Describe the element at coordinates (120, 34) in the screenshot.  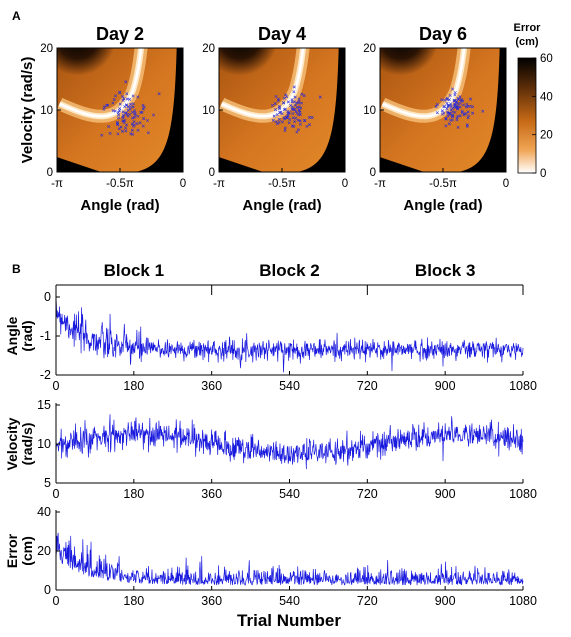
I see `panel-title: Day 2` at that location.